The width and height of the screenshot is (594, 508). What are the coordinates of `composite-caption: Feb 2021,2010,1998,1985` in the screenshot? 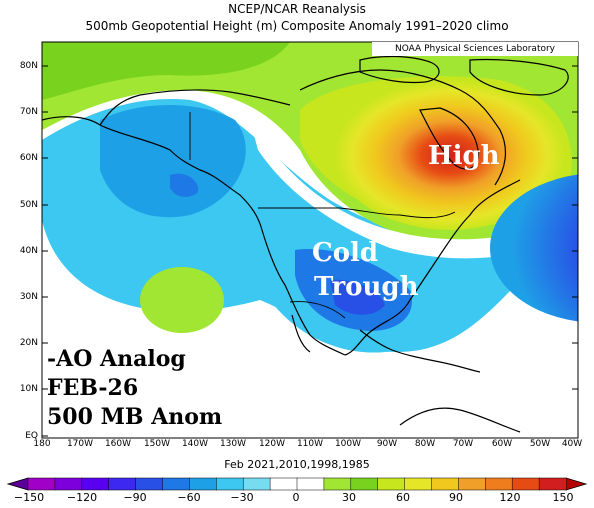 It's located at (297, 464).